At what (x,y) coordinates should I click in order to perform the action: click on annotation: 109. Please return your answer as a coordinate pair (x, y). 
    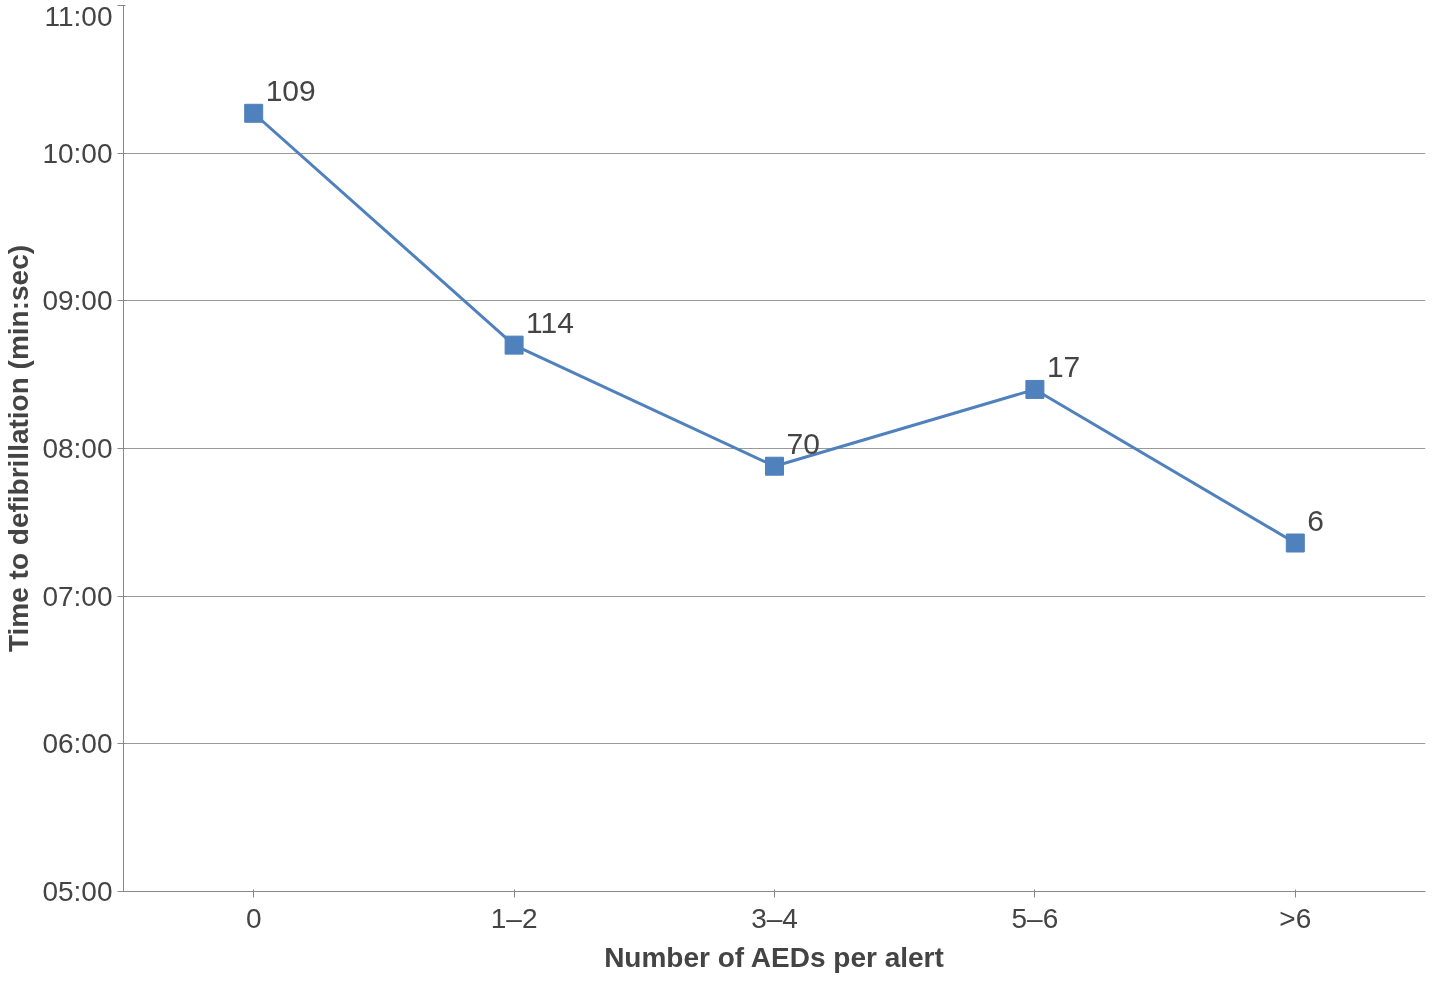
    Looking at the image, I should click on (290, 91).